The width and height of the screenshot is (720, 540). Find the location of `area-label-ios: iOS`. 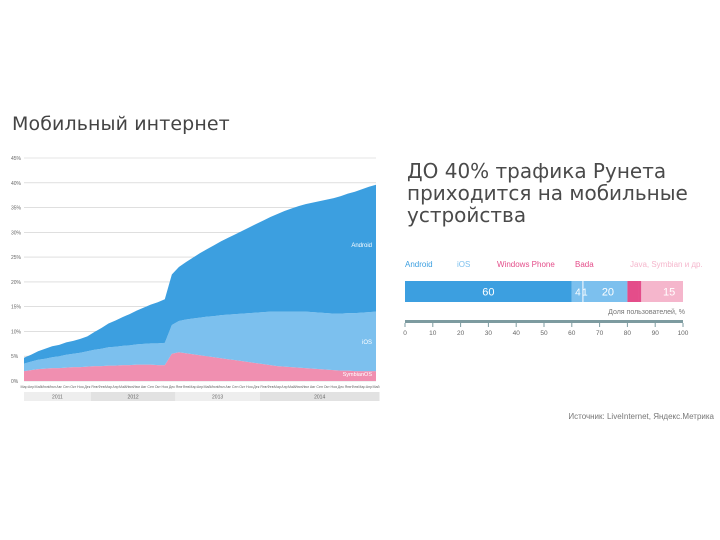

area-label-ios: iOS is located at coordinates (367, 343).